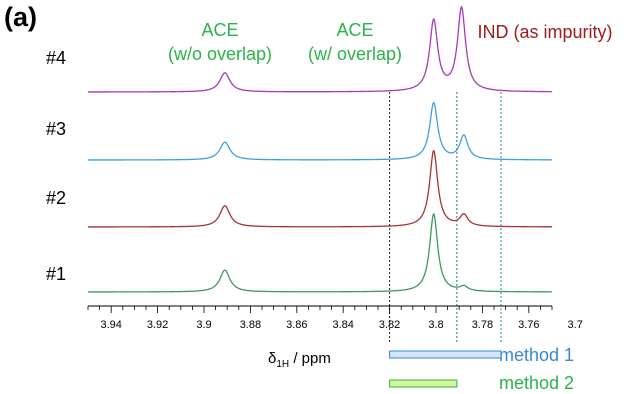 The width and height of the screenshot is (628, 394). What do you see at coordinates (355, 42) in the screenshot?
I see `annotation-ace-overlap: ACE (w/ overlap)` at bounding box center [355, 42].